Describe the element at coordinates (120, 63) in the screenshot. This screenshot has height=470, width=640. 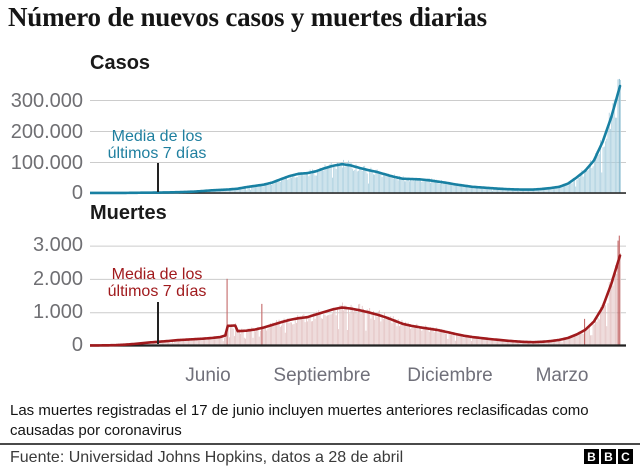
I see `cases-chart-title: Casos` at that location.